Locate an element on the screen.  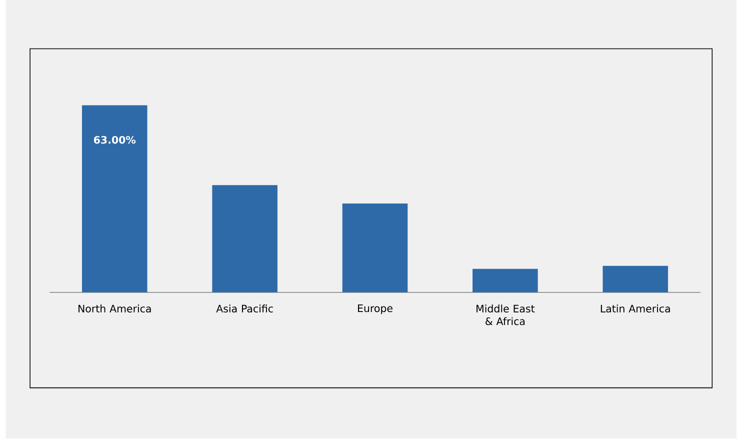
x-tick-label: Asia Pacific is located at coordinates (244, 308).